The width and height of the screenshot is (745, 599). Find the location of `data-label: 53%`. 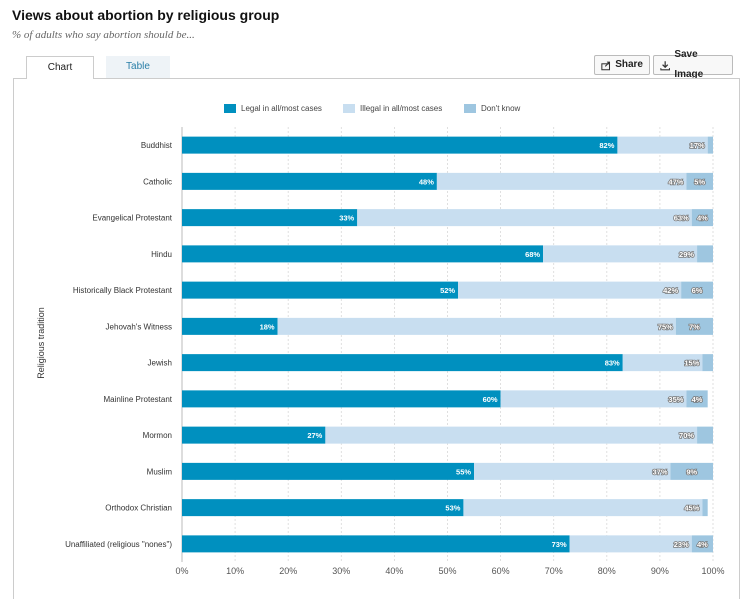

data-label: 53% is located at coordinates (452, 508).